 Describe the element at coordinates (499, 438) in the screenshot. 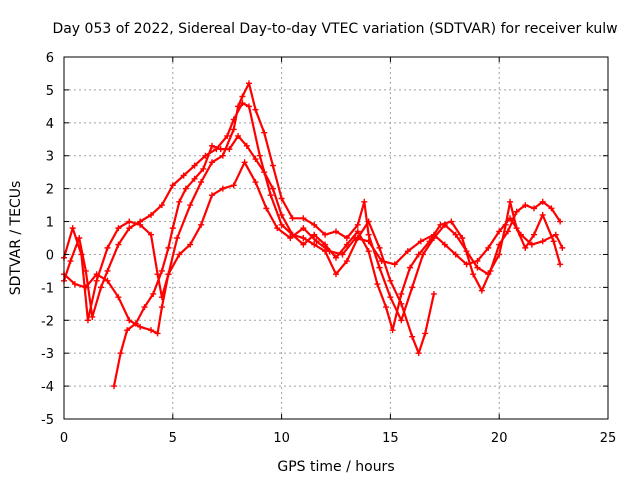

I see `x-tick-label: 20` at that location.